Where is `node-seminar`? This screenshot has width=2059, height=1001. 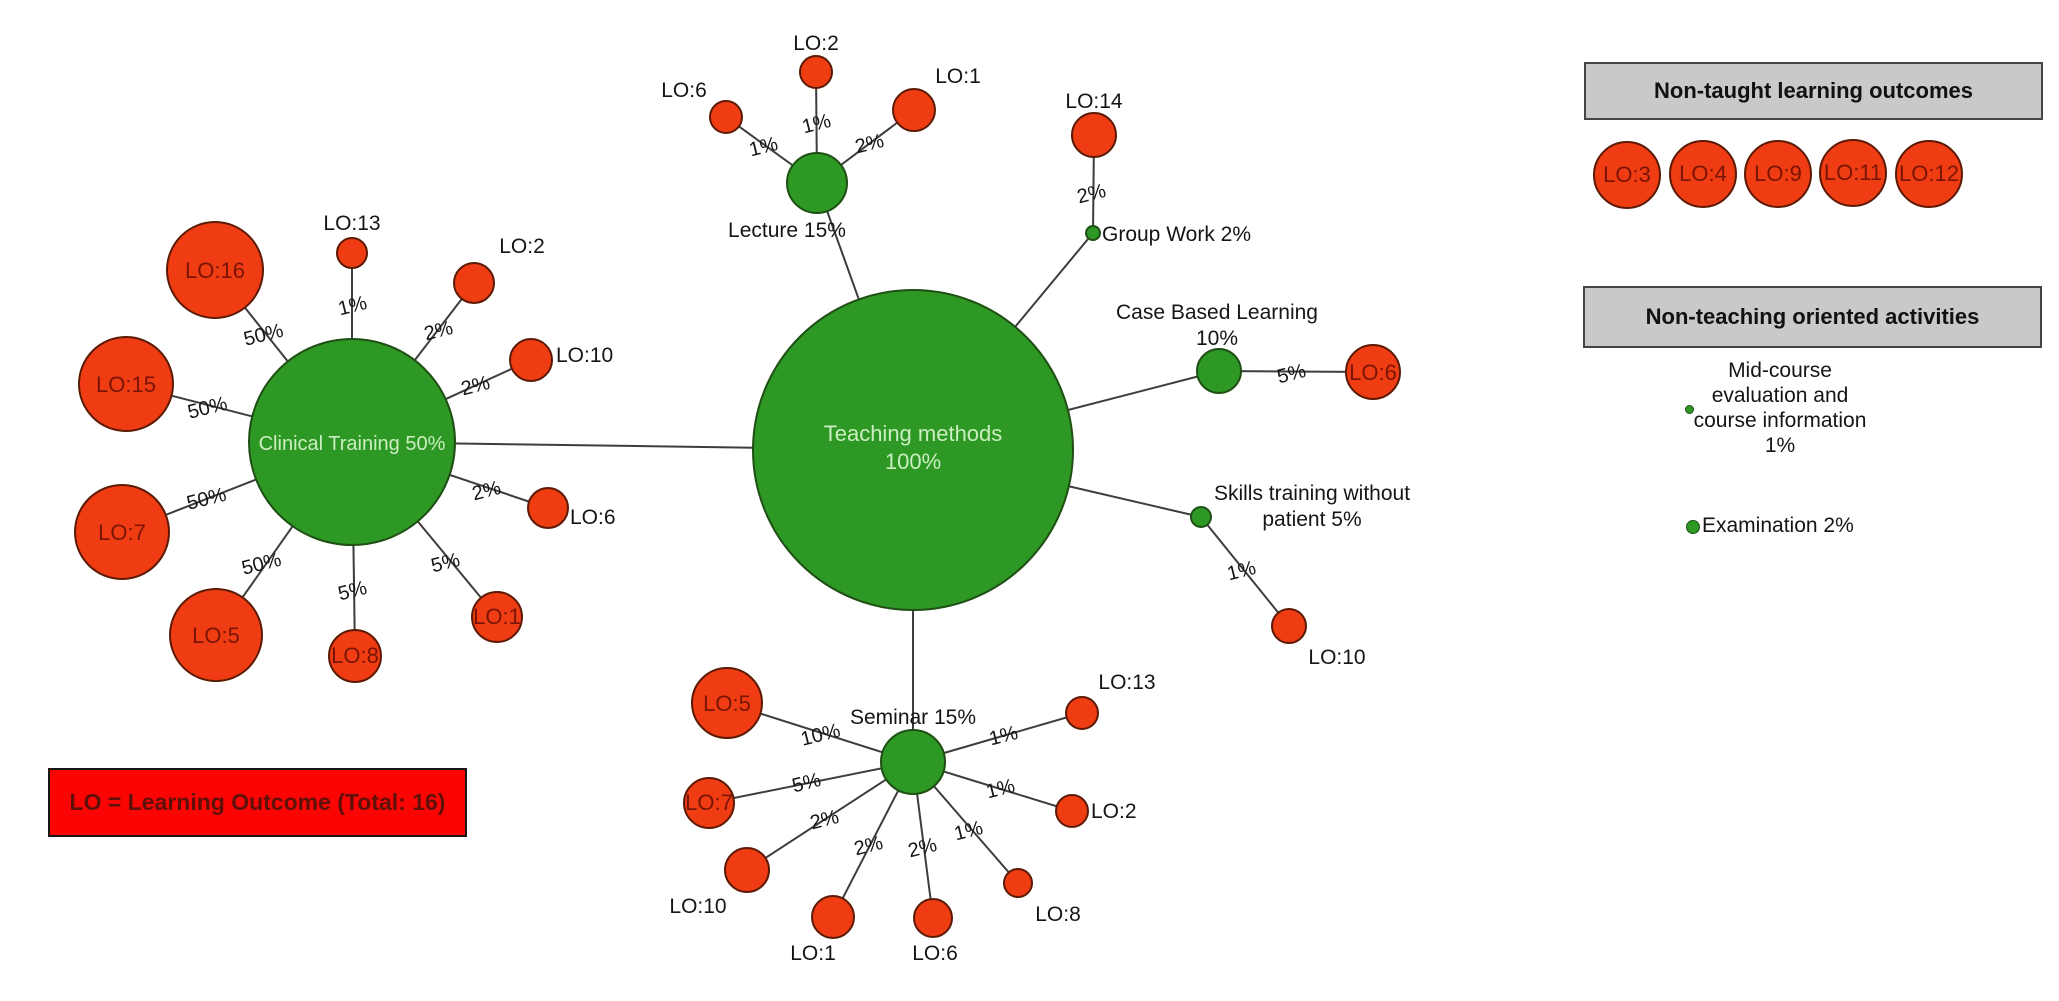 node-seminar is located at coordinates (913, 762).